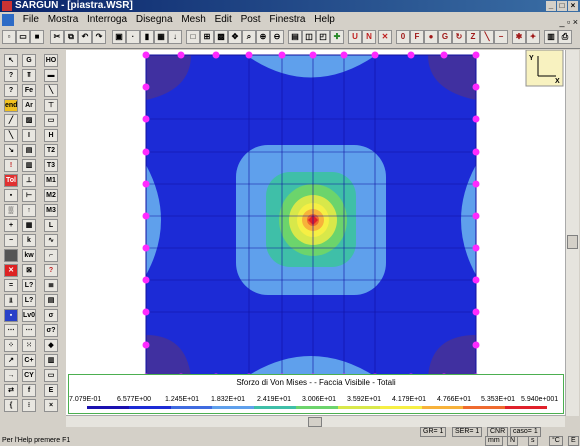 The height and width of the screenshot is (446, 580). Describe the element at coordinates (11, 225) in the screenshot. I see `plus-icon: +` at that location.